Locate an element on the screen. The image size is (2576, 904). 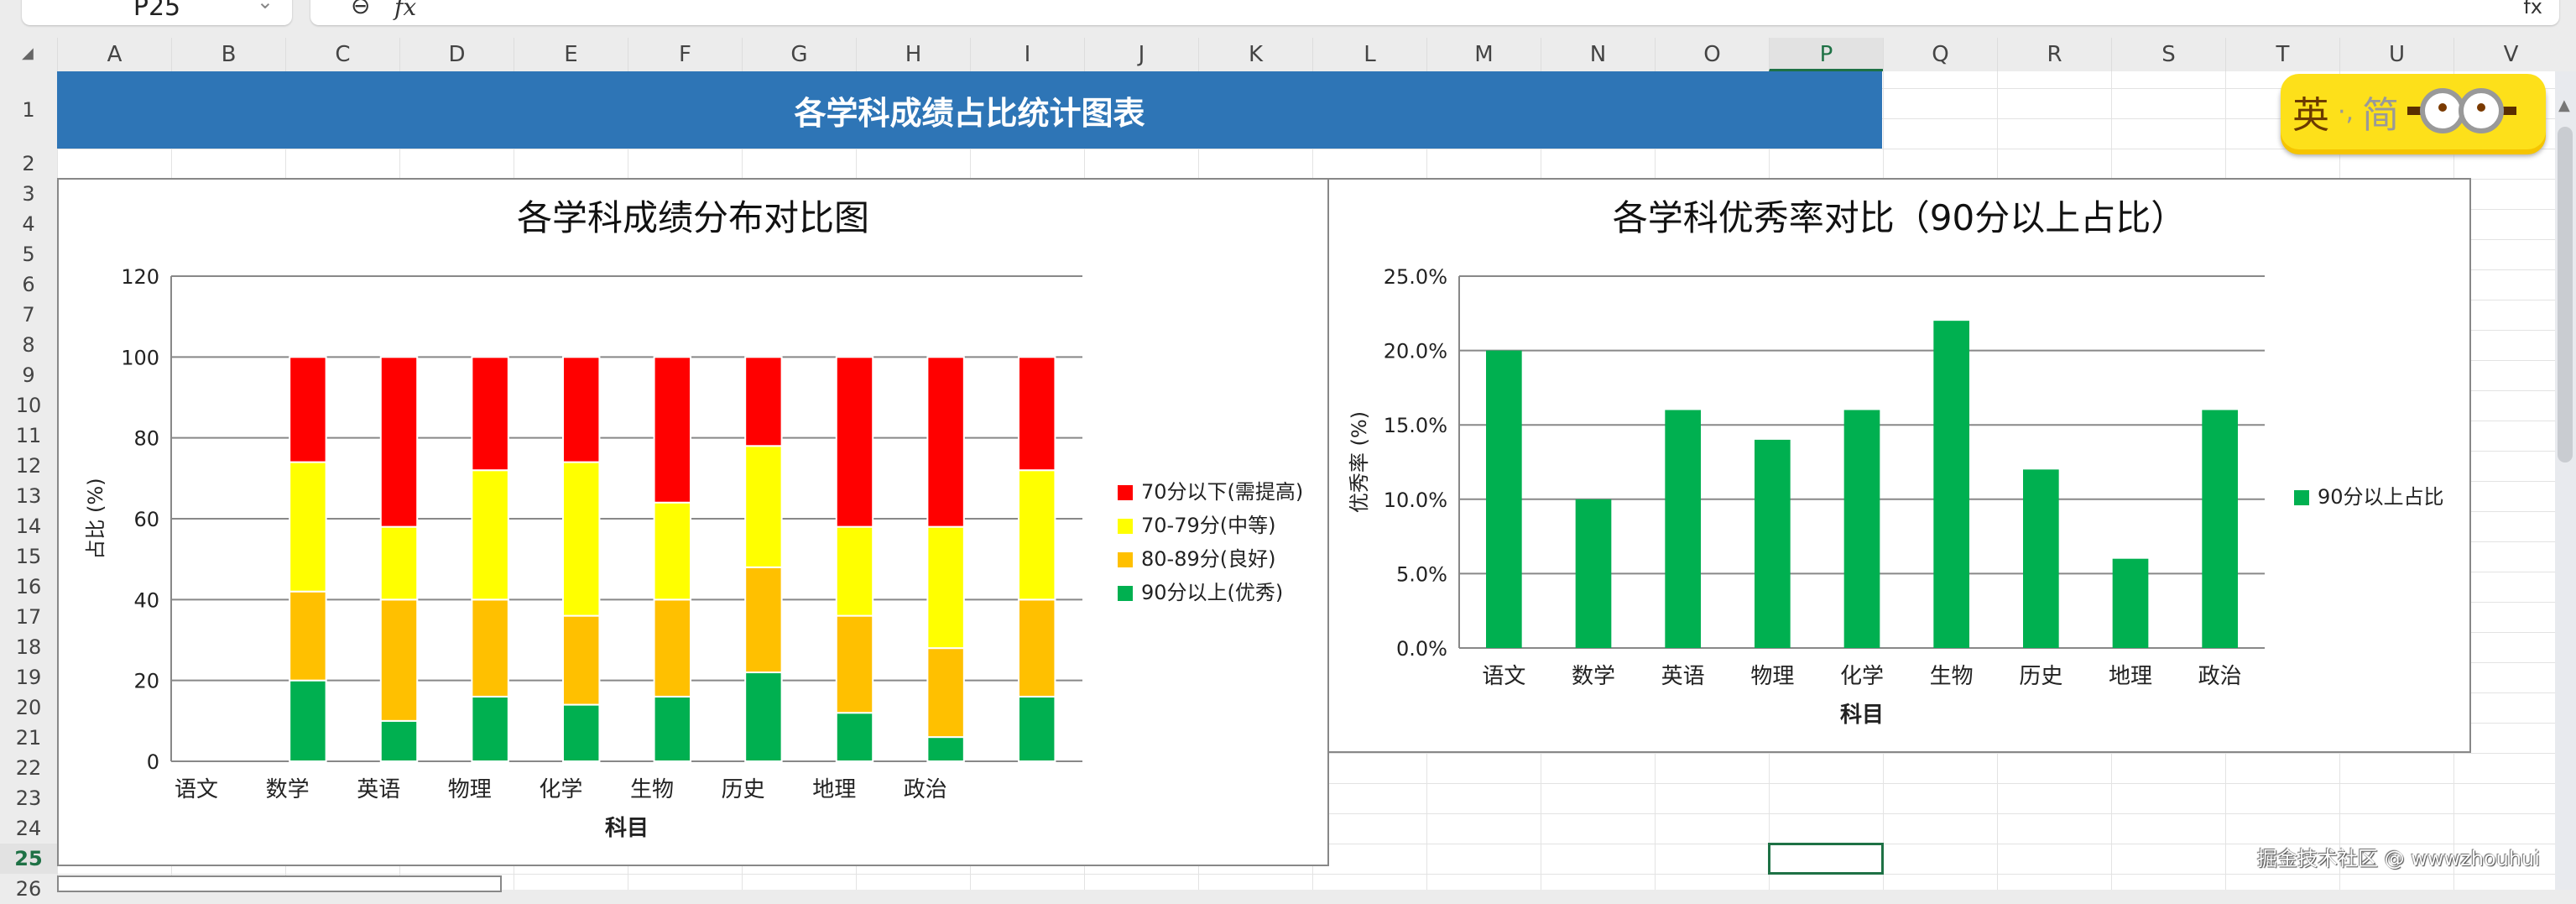
column-header-M: M is located at coordinates (1483, 54).